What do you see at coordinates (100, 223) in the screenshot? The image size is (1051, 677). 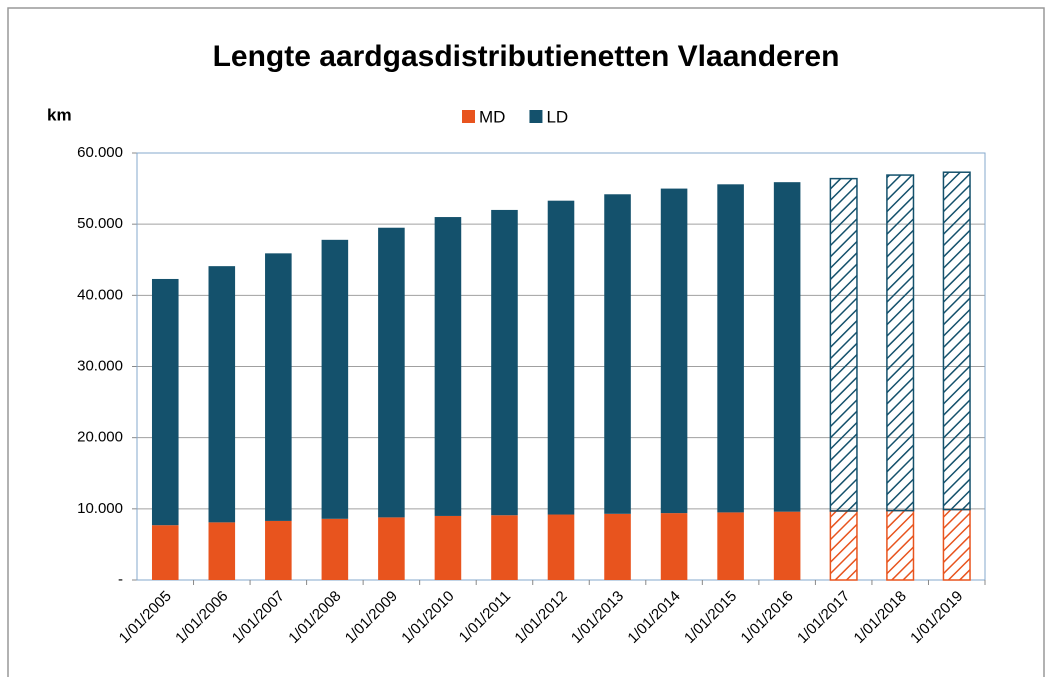 I see `y-tick-label: 50.000` at bounding box center [100, 223].